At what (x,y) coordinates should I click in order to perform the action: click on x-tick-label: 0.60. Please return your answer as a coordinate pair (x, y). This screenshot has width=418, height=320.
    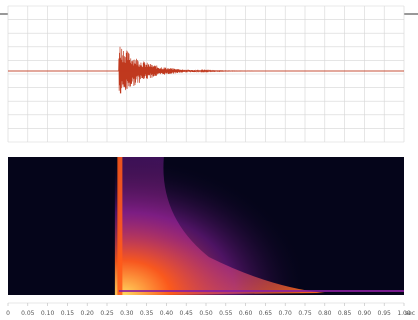
    Looking at the image, I should click on (246, 313).